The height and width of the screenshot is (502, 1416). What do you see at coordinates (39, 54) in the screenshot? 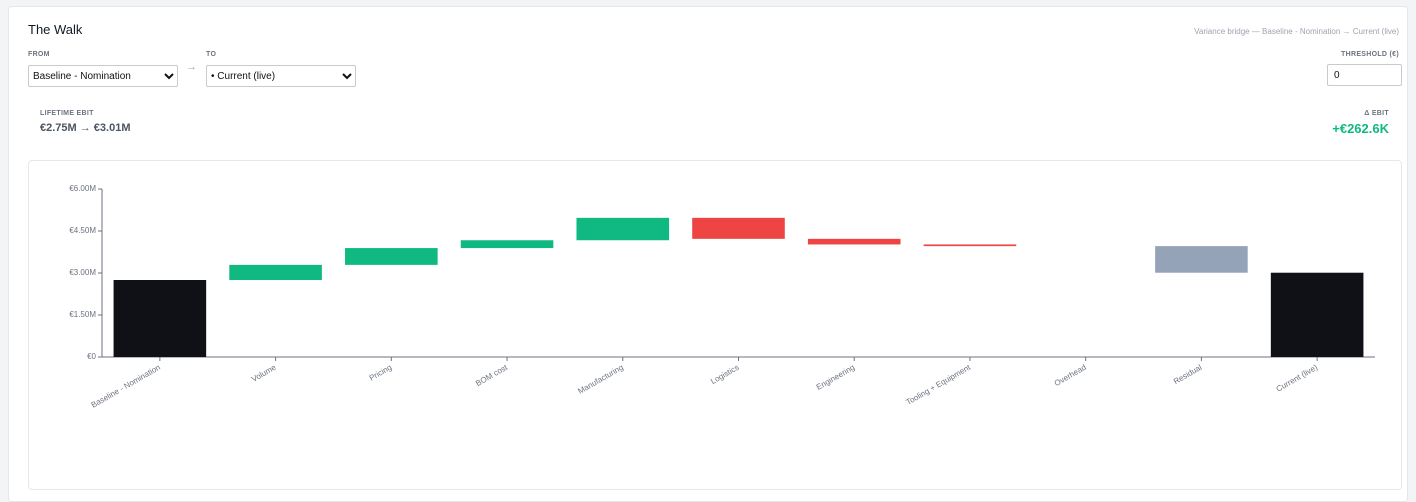
I see `from-label: FROM` at bounding box center [39, 54].